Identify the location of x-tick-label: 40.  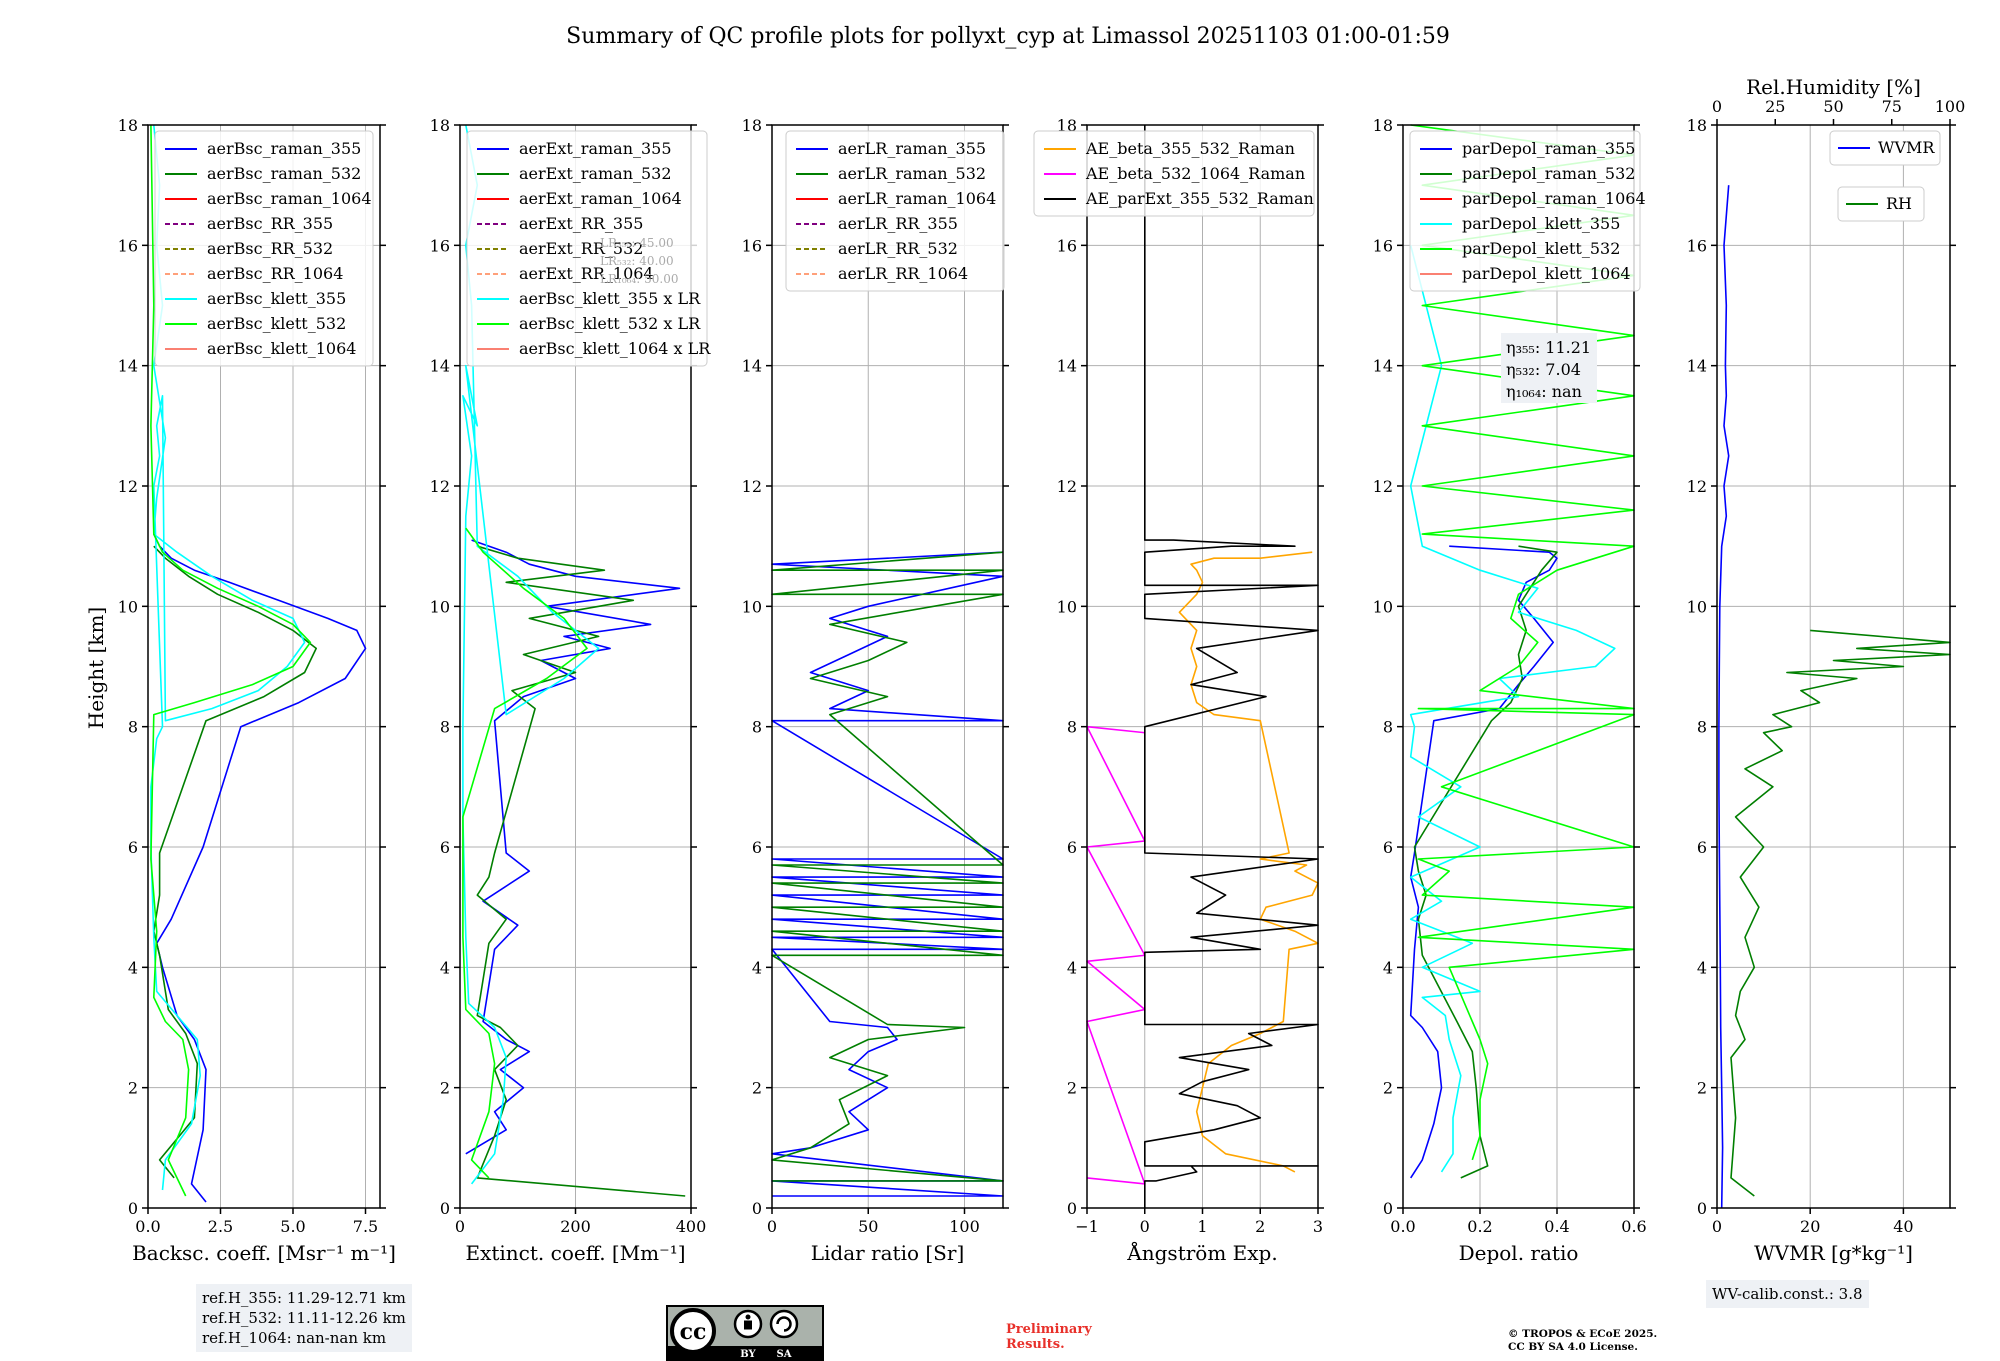
(1903, 1226).